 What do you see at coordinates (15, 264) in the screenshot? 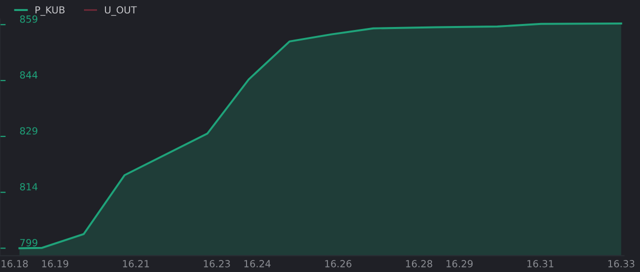
I see `x-tick-label: 16.18` at bounding box center [15, 264].